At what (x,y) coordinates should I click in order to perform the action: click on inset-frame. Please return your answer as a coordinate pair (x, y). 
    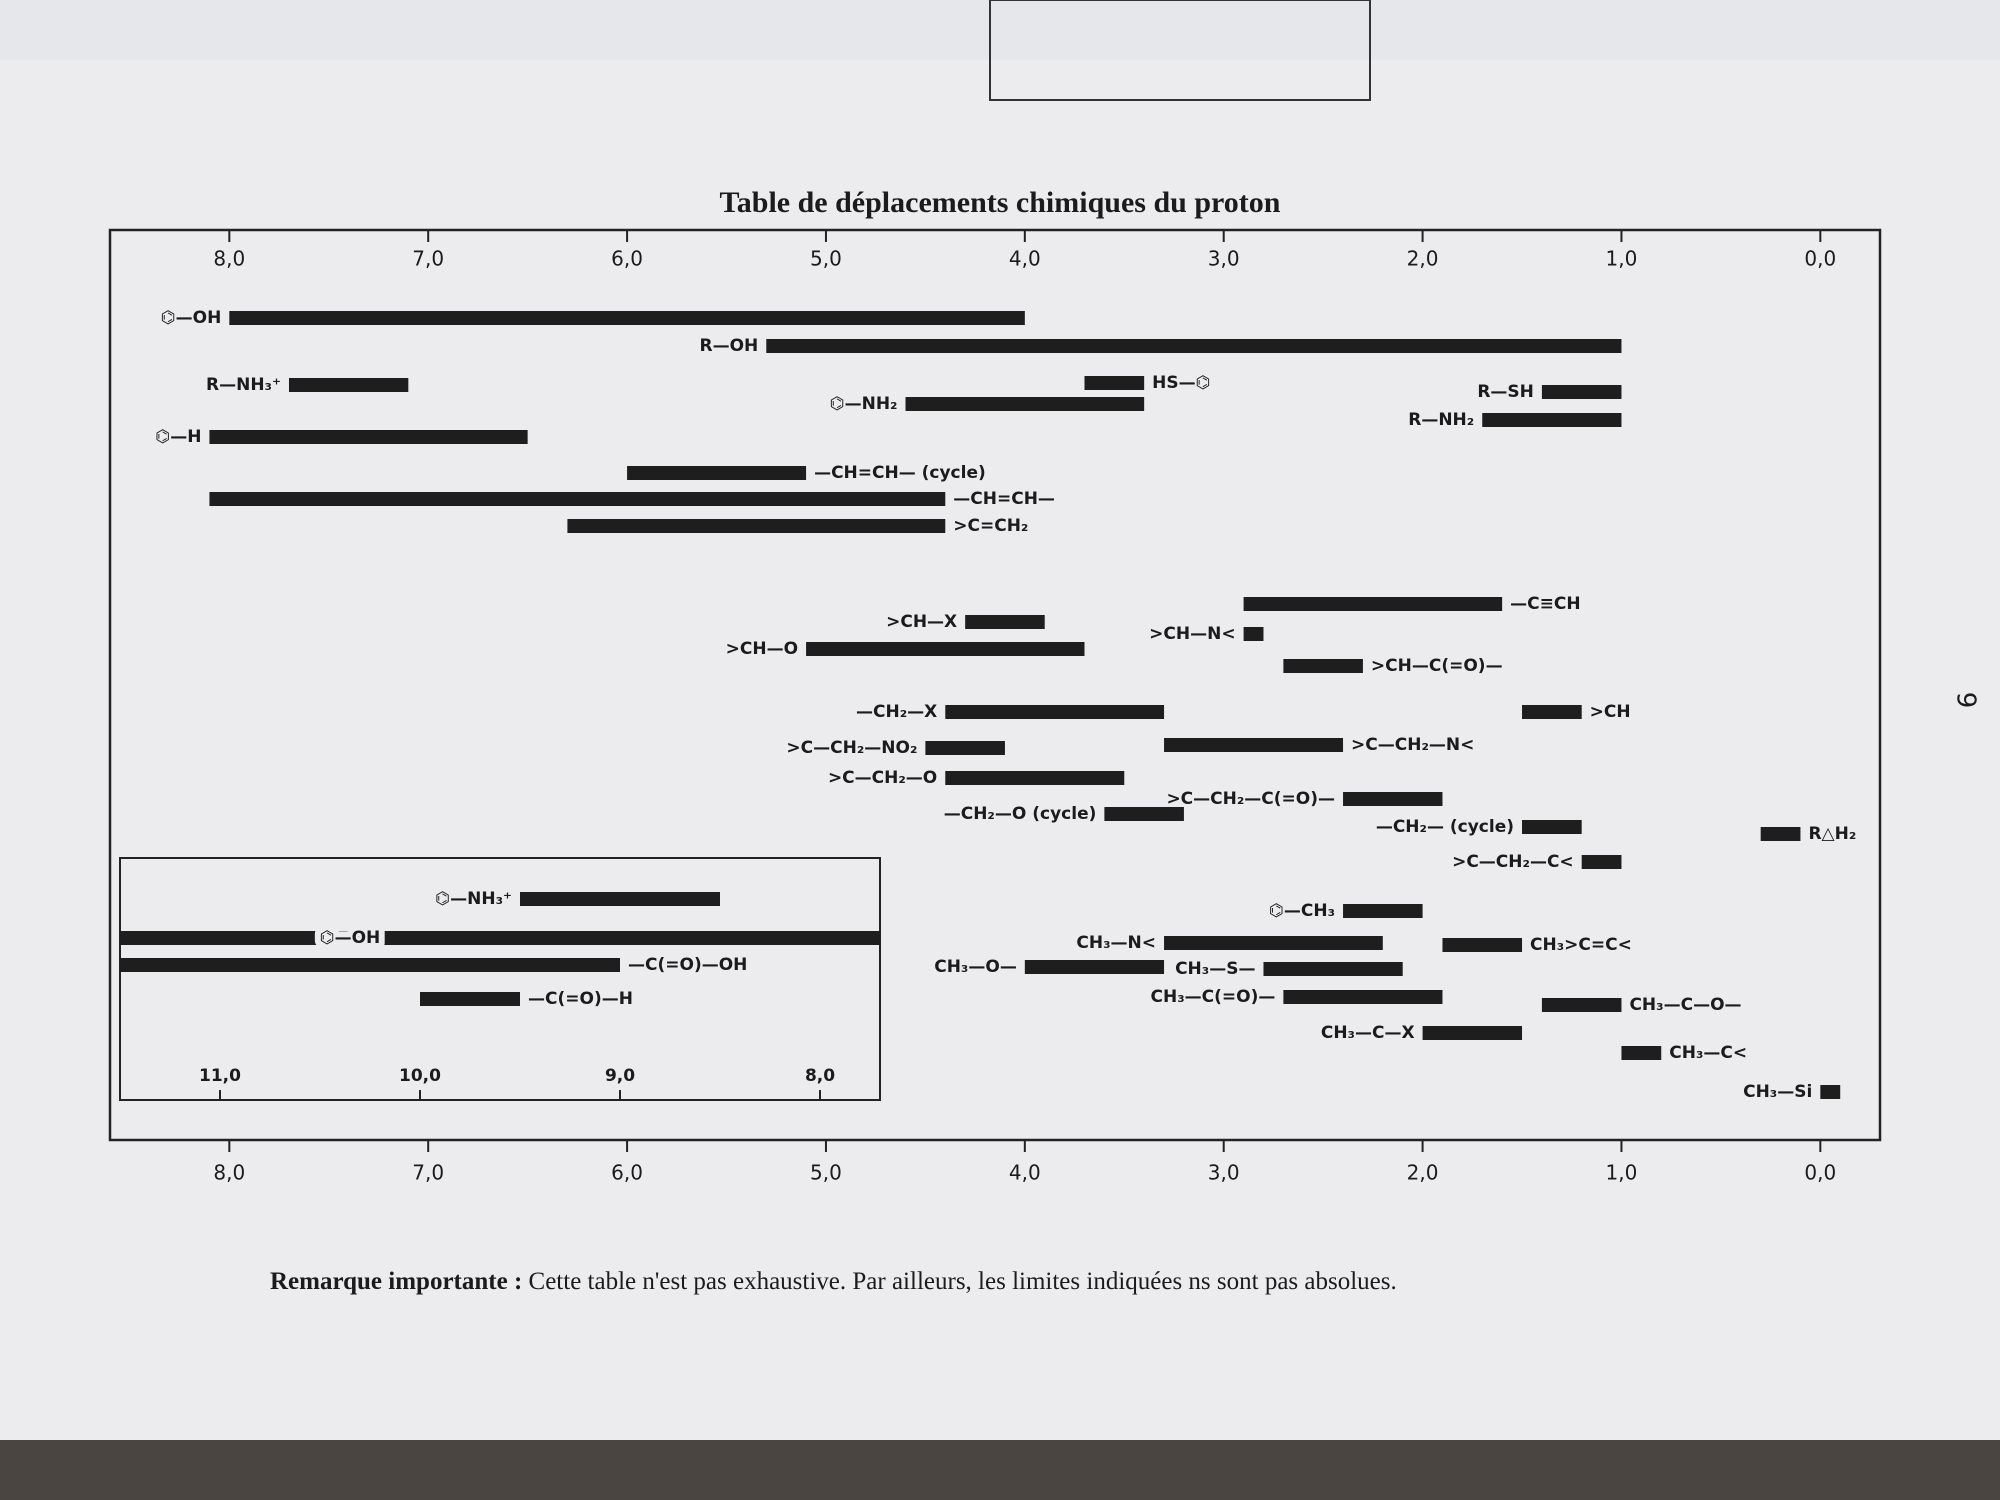
    Looking at the image, I should click on (500, 979).